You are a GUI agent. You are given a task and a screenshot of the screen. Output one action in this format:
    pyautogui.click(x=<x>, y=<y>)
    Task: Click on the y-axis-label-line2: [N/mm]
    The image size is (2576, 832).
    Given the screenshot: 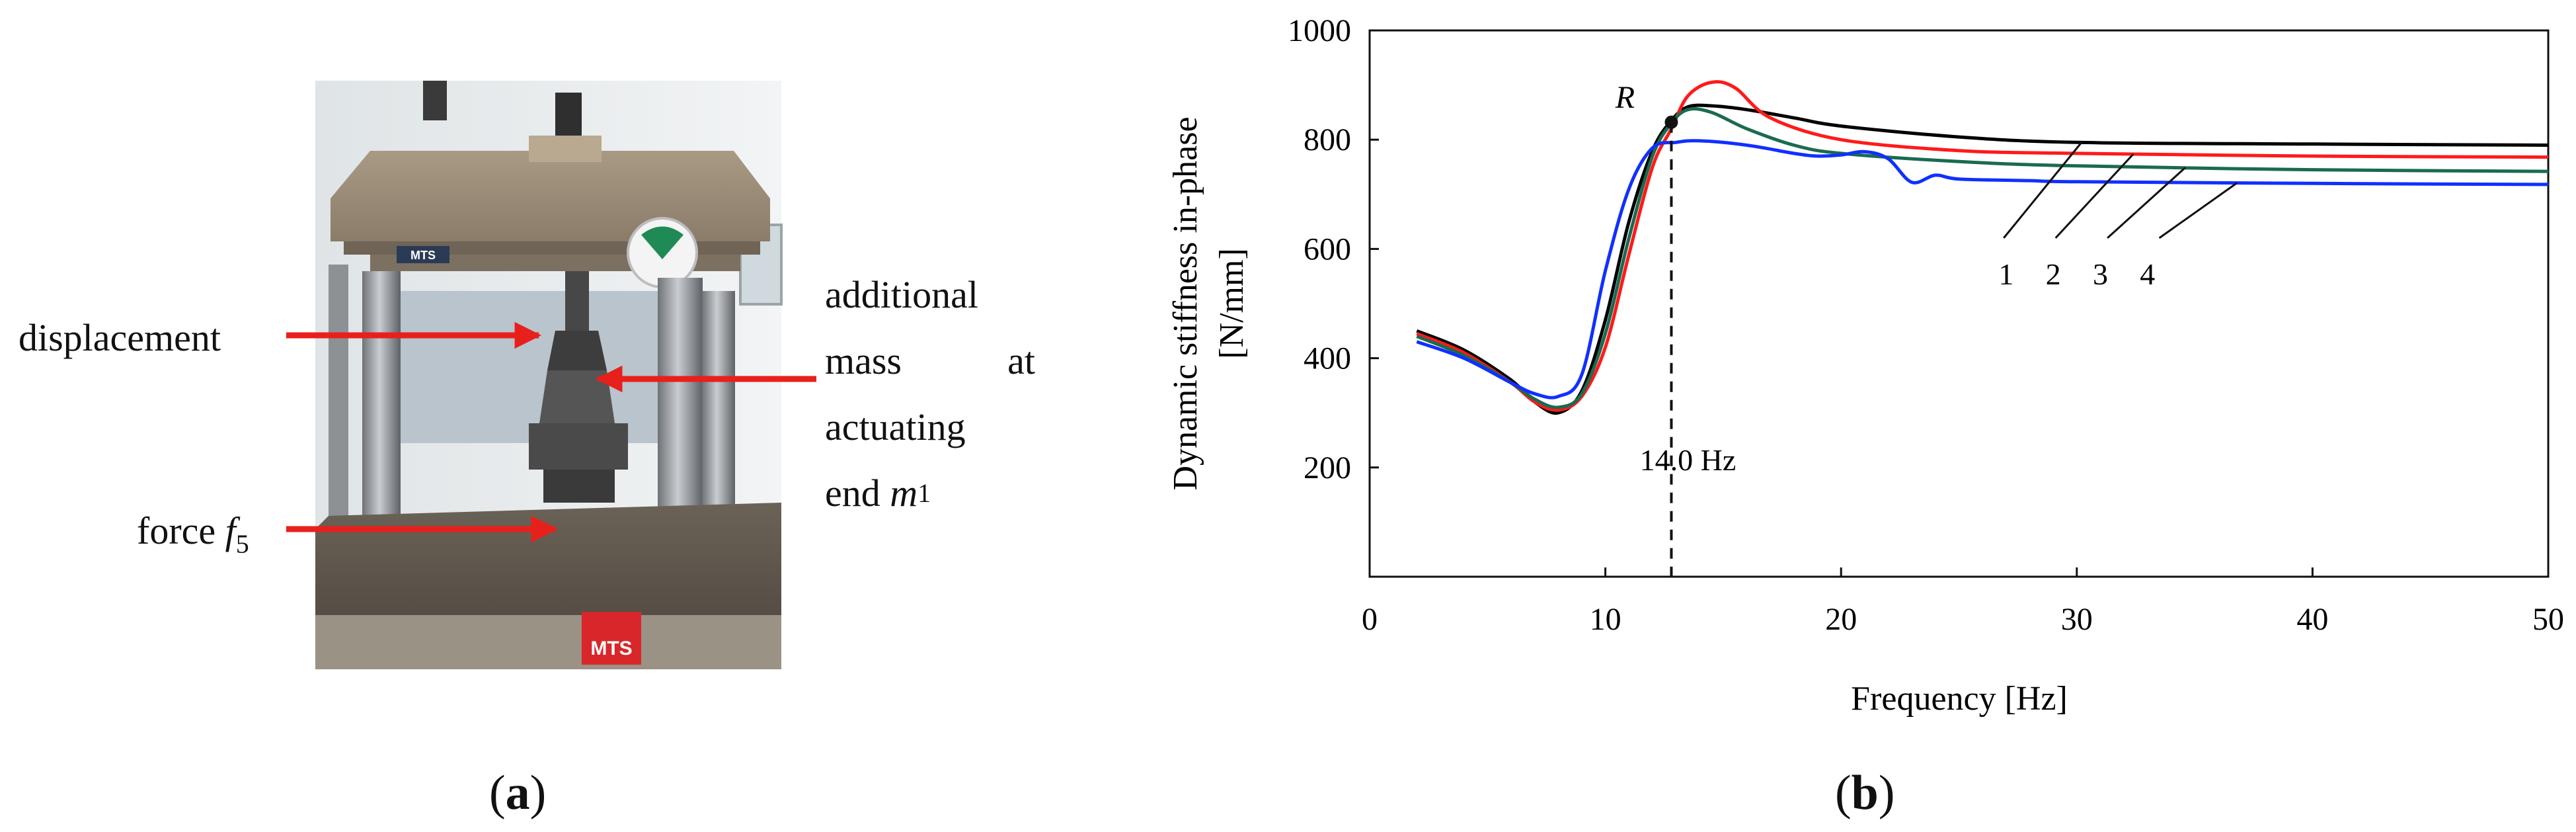 What is the action you would take?
    pyautogui.click(x=1232, y=303)
    